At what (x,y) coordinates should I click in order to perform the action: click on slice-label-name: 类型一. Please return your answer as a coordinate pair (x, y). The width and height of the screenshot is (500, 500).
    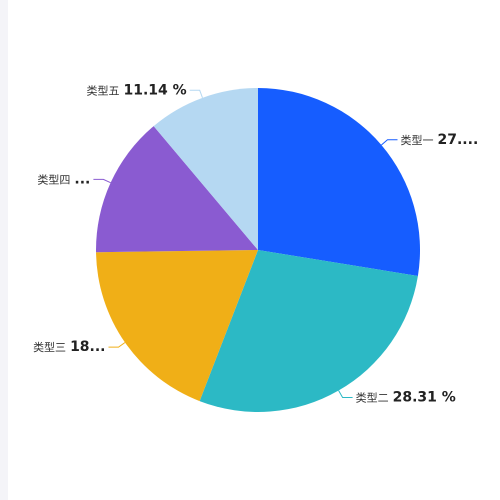
    Looking at the image, I should click on (417, 140).